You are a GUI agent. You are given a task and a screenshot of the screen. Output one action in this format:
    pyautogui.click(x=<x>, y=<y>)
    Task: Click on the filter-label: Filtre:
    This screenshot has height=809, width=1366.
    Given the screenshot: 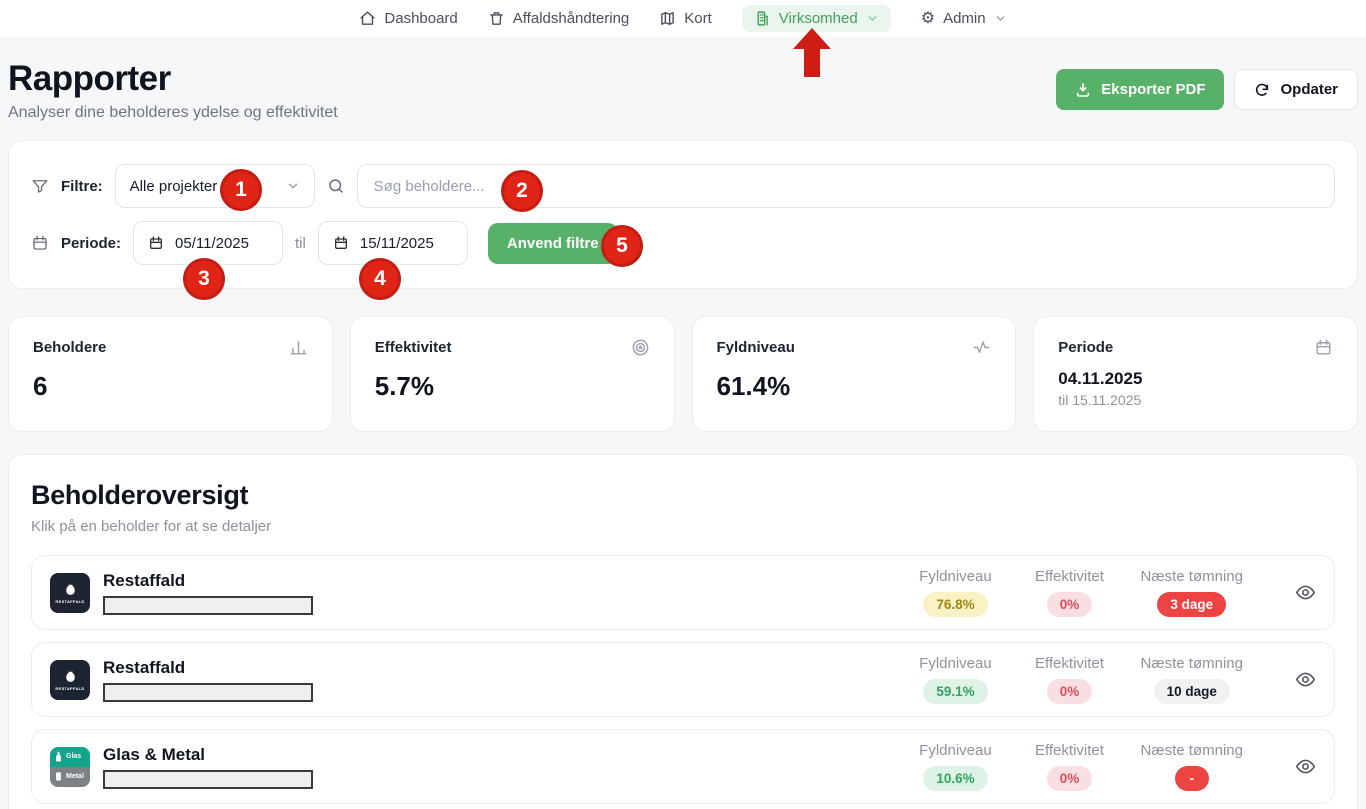 What is the action you would take?
    pyautogui.click(x=82, y=186)
    